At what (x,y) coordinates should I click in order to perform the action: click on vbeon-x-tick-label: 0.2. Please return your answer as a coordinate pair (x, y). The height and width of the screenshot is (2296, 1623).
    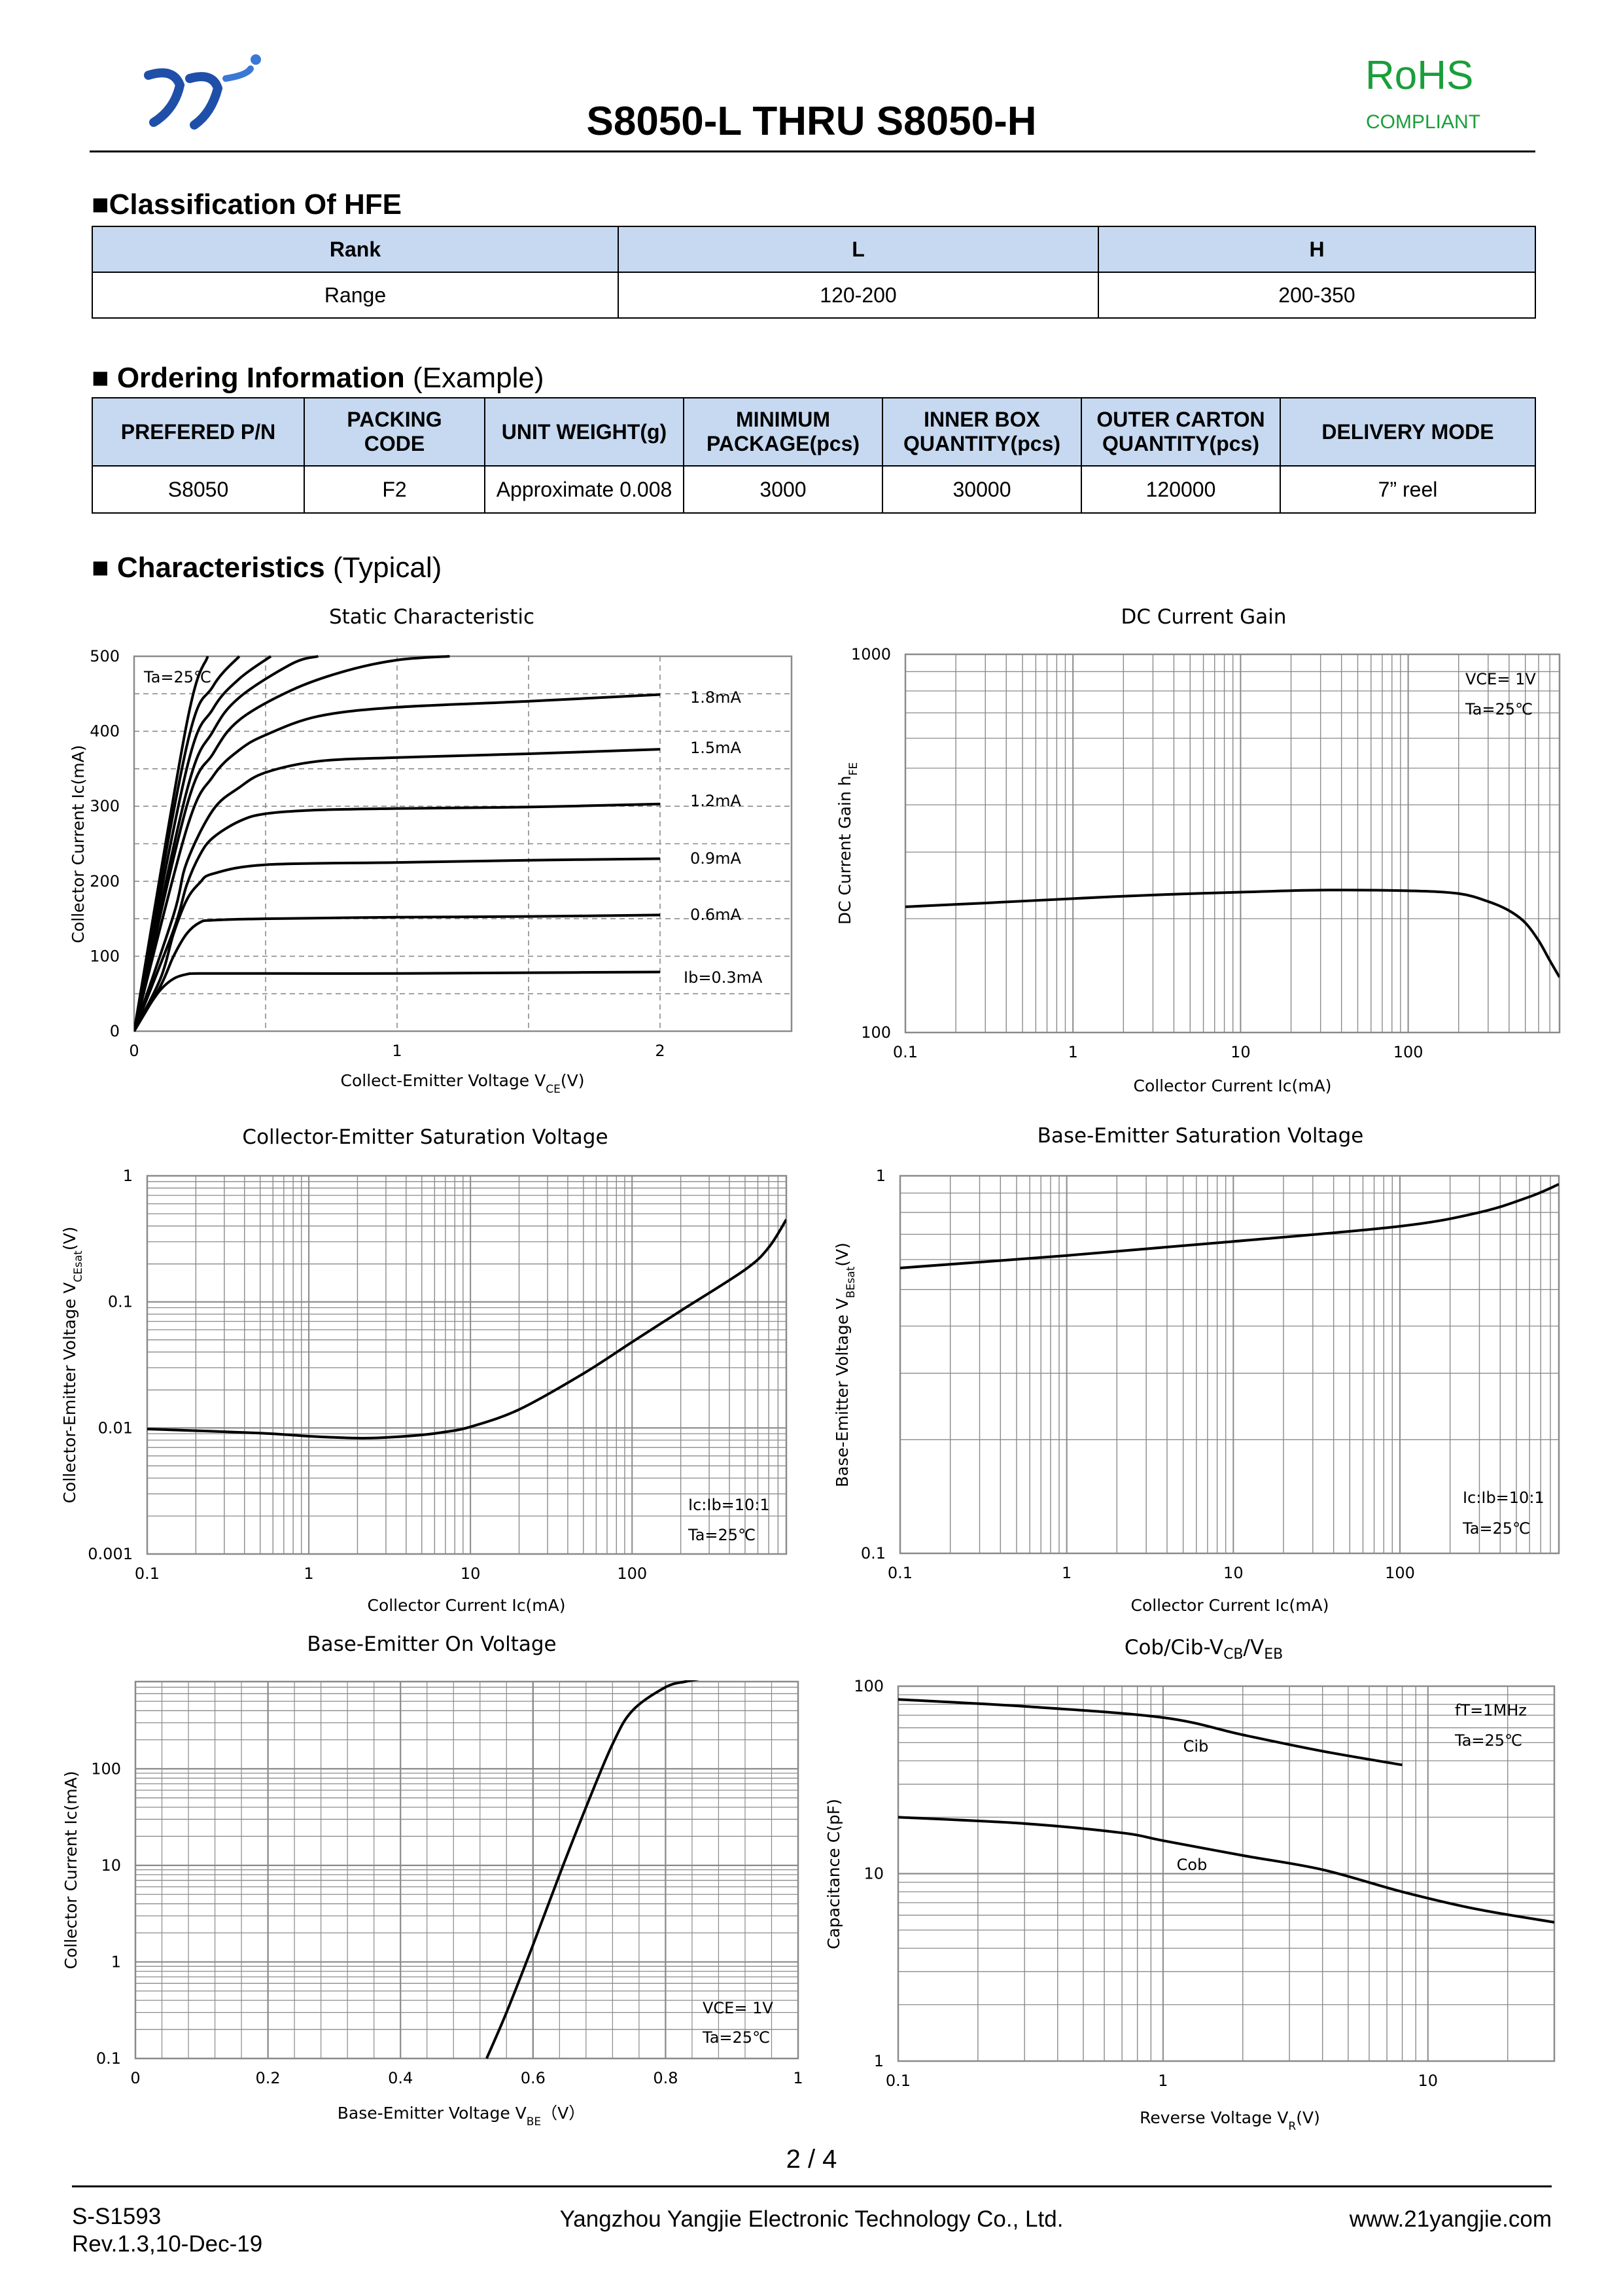
    Looking at the image, I should click on (268, 2078).